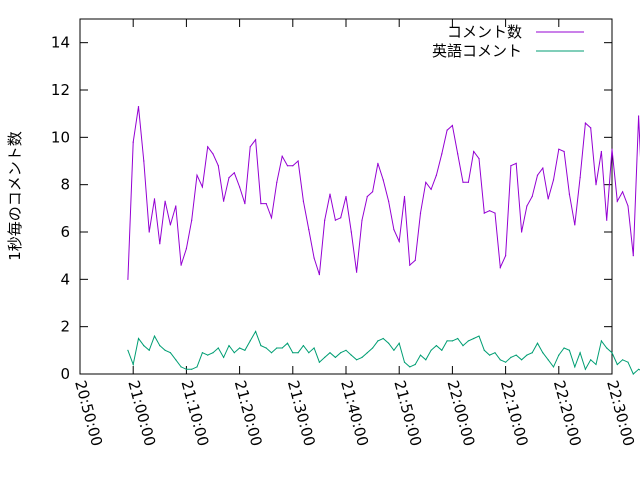 This screenshot has height=484, width=640. I want to click on y-tick-label: 14, so click(60, 43).